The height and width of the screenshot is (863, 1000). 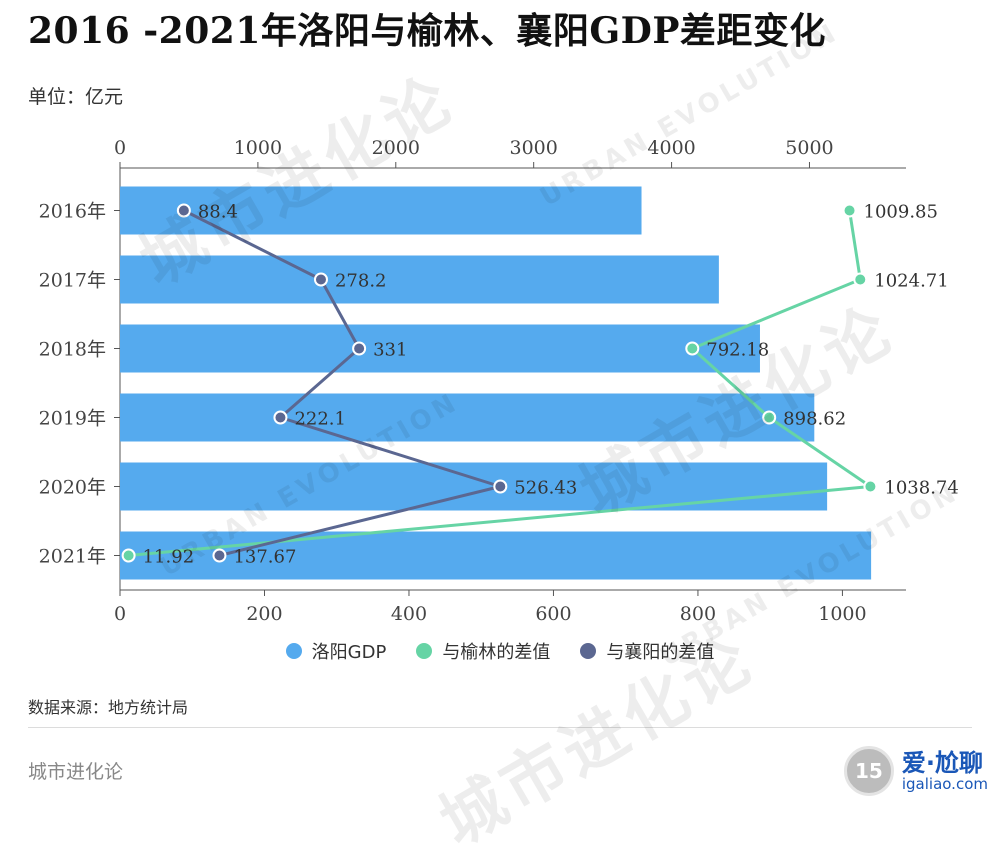 I want to click on bottom-axis-tick-label: 1000, so click(x=842, y=614).